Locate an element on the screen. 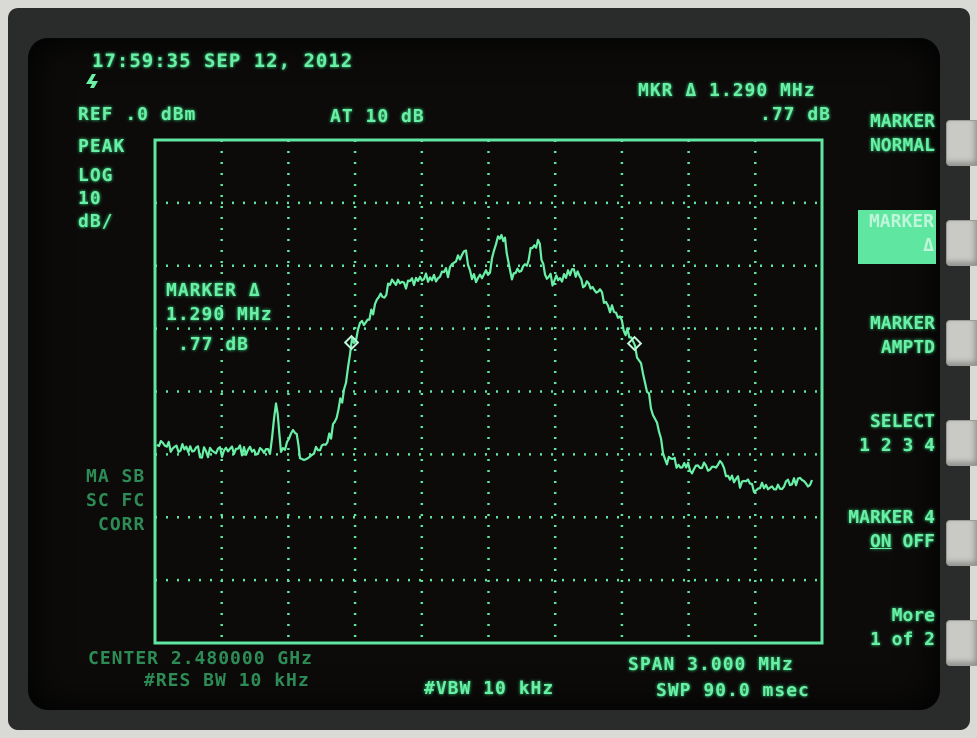 The width and height of the screenshot is (977, 738). softkey-marker4: MARKER 4 ON OFF is located at coordinates (891, 530).